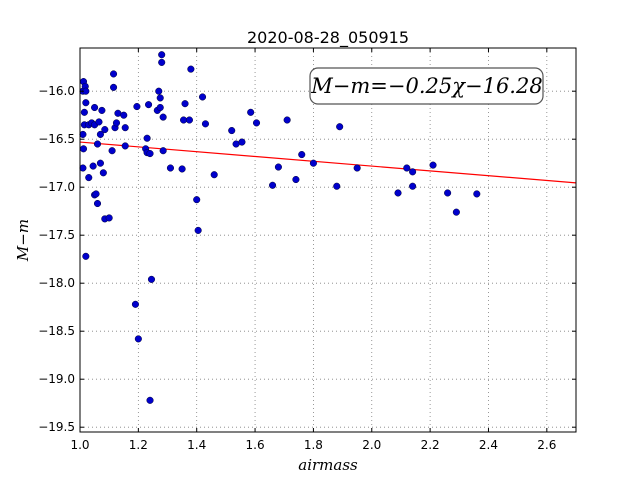 The width and height of the screenshot is (640, 480). Describe the element at coordinates (488, 445) in the screenshot. I see `x-tick-label: 2.4` at that location.